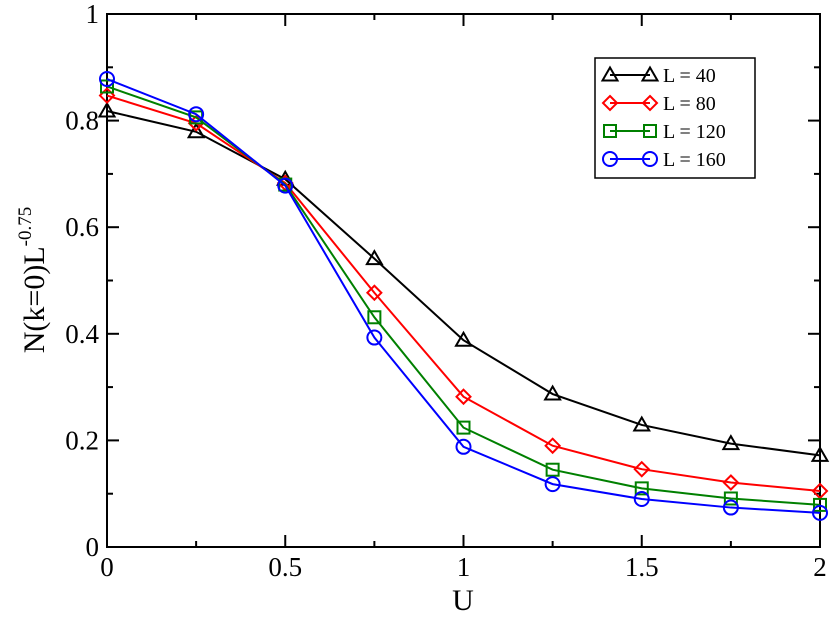 This screenshot has height=617, width=830. What do you see at coordinates (642, 567) in the screenshot?
I see `x-tick-label: 1.5` at bounding box center [642, 567].